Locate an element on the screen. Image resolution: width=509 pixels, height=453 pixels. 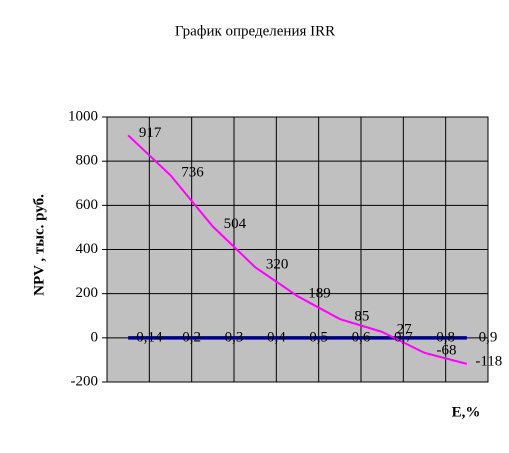
x-tick-label: 0,6 is located at coordinates (361, 337).